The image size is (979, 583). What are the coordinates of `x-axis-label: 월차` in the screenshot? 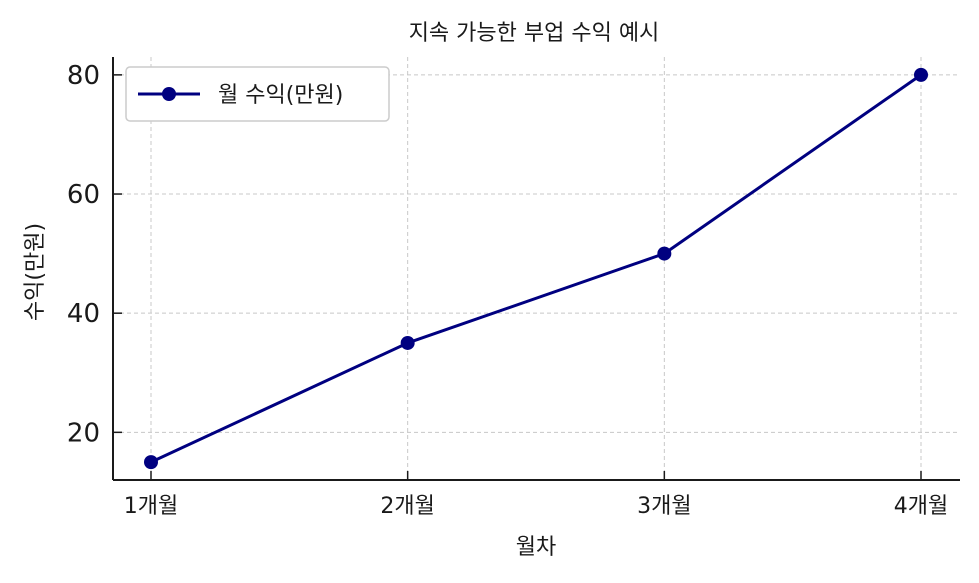 It's located at (536, 547).